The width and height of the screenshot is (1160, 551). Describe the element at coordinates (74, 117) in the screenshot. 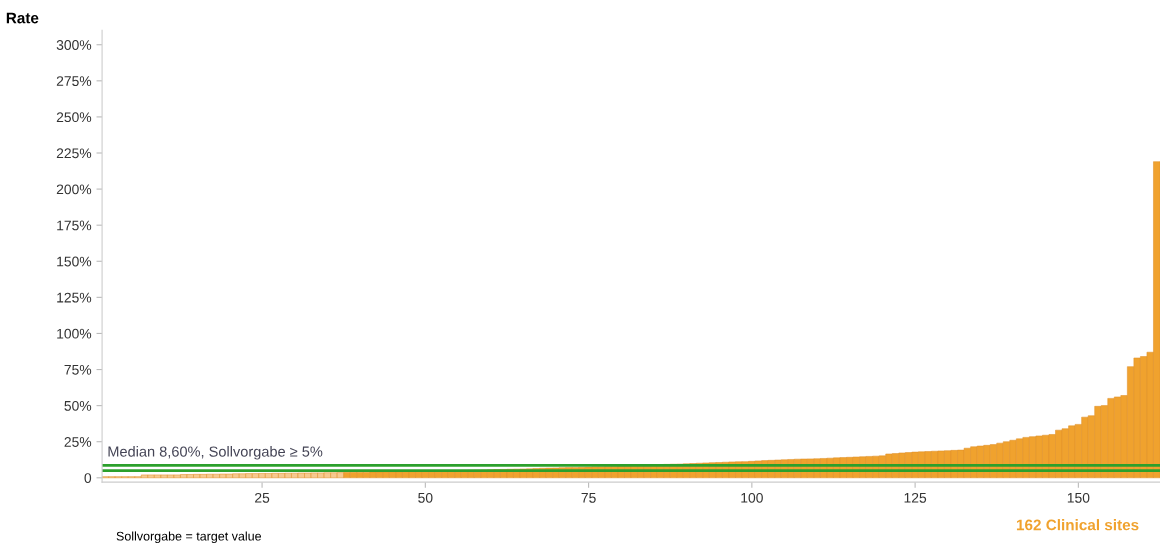

I see `y-tick-label: 250%` at that location.